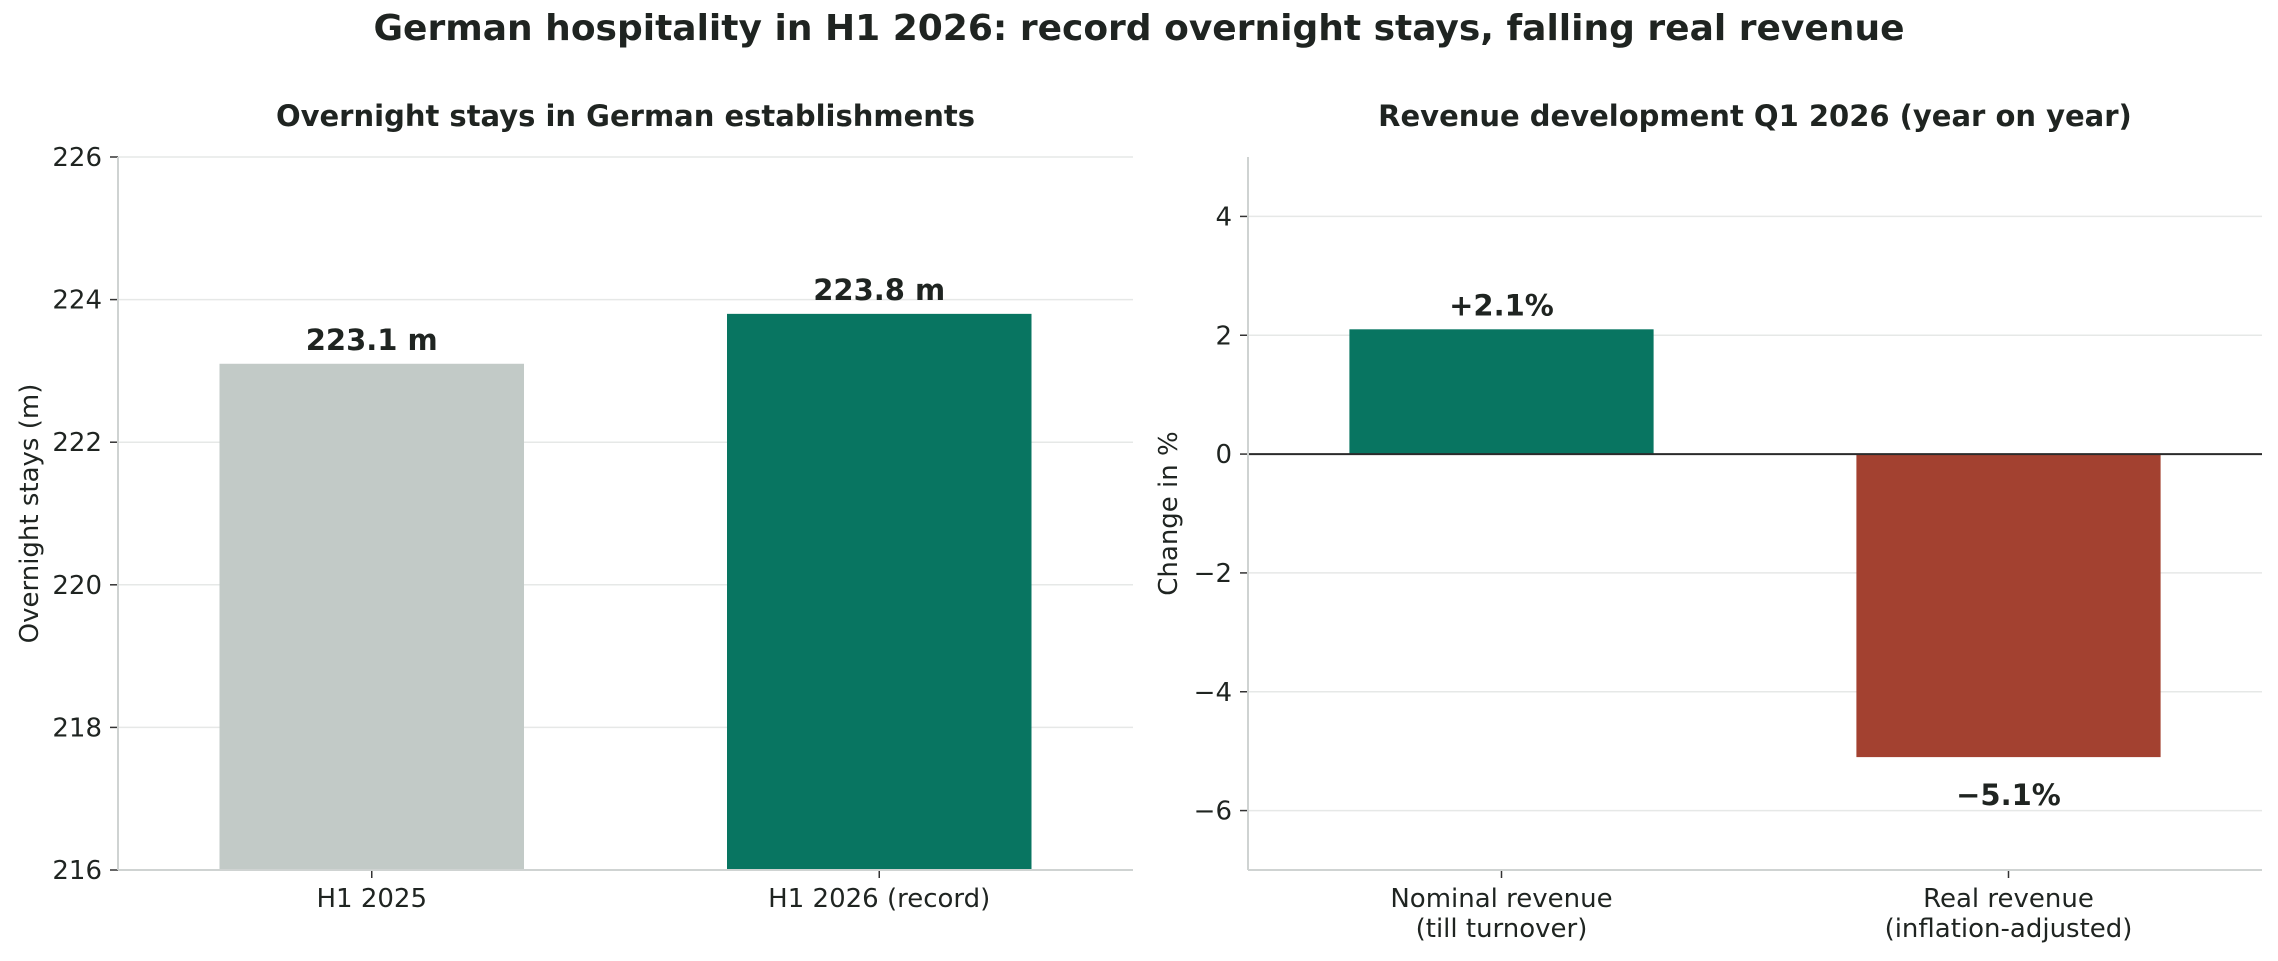 The image size is (2278, 961). I want to click on x-tick-label-line: H1 2025, so click(371, 899).